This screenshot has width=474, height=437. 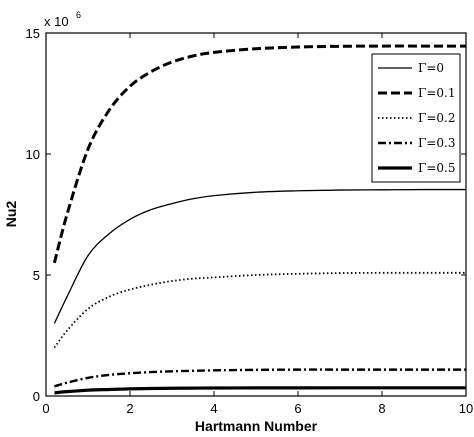 I want to click on legend-label-0: Γ=0, so click(x=431, y=68).